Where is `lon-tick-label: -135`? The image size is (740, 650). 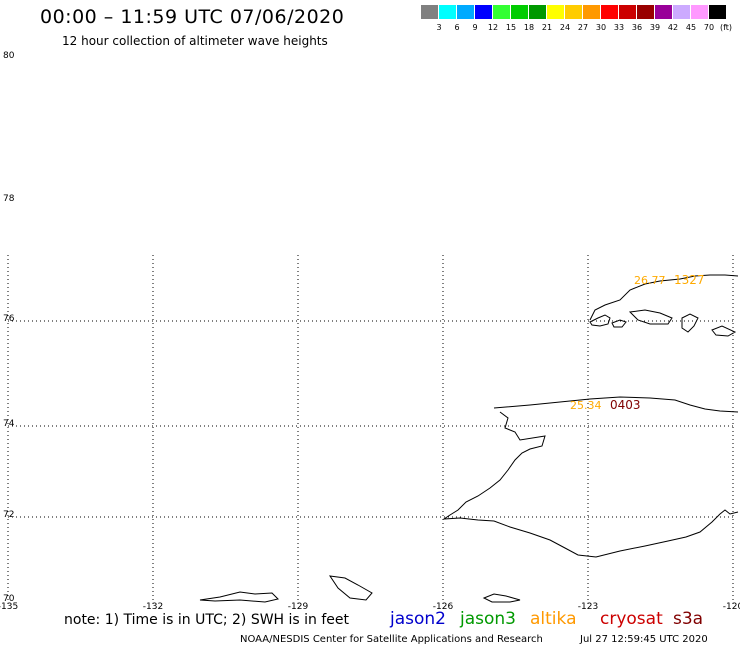
lon-tick-label: -135 is located at coordinates (9, 607).